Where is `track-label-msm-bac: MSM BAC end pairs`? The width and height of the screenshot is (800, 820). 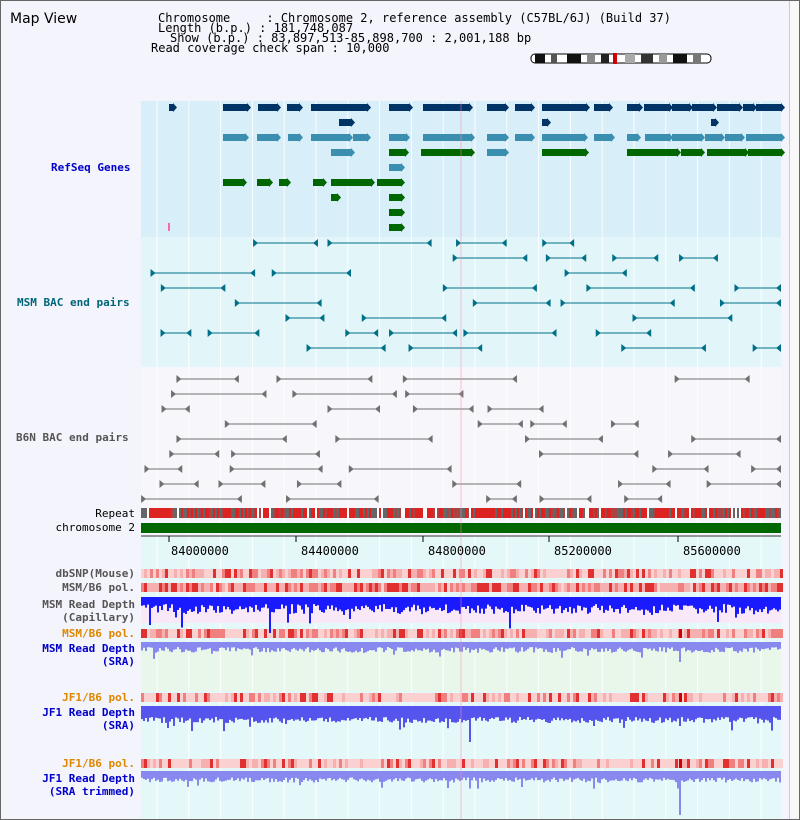
track-label-msm-bac: MSM BAC end pairs is located at coordinates (73, 302).